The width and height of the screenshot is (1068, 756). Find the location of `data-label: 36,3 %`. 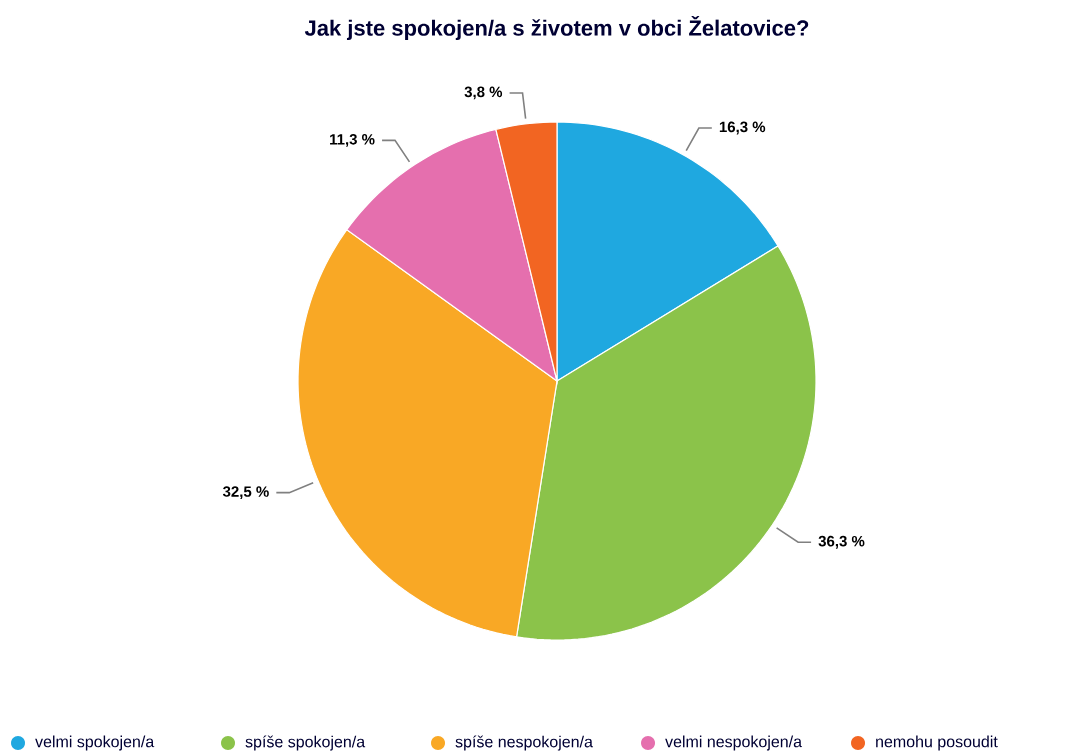

data-label: 36,3 % is located at coordinates (841, 542).